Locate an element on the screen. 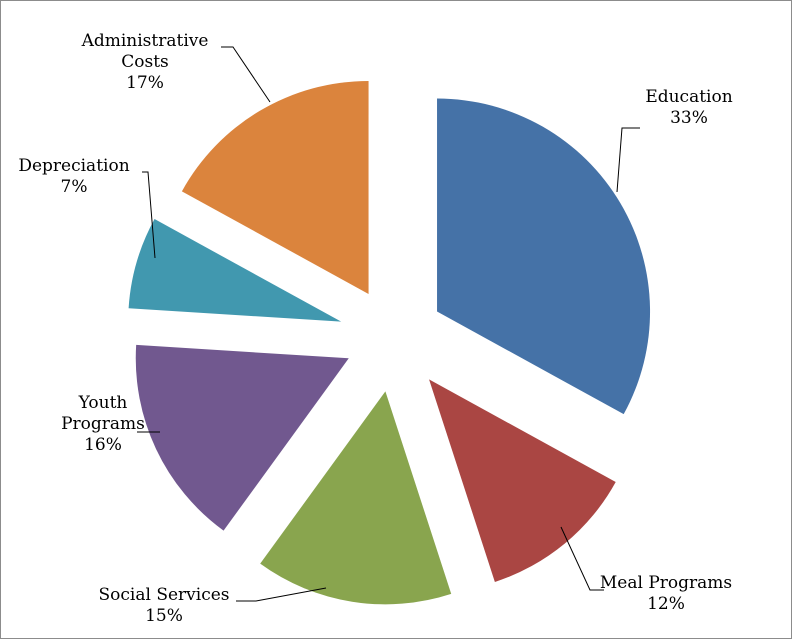 The image size is (792, 639). leader-line-education is located at coordinates (628, 160).